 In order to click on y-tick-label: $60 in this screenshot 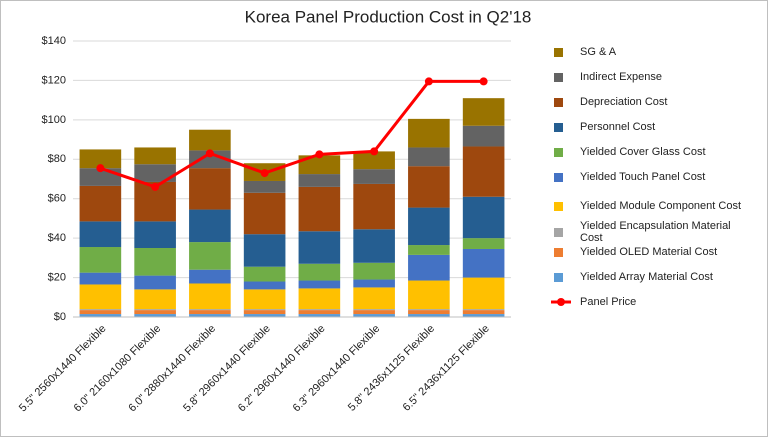, I will do `click(57, 199)`.